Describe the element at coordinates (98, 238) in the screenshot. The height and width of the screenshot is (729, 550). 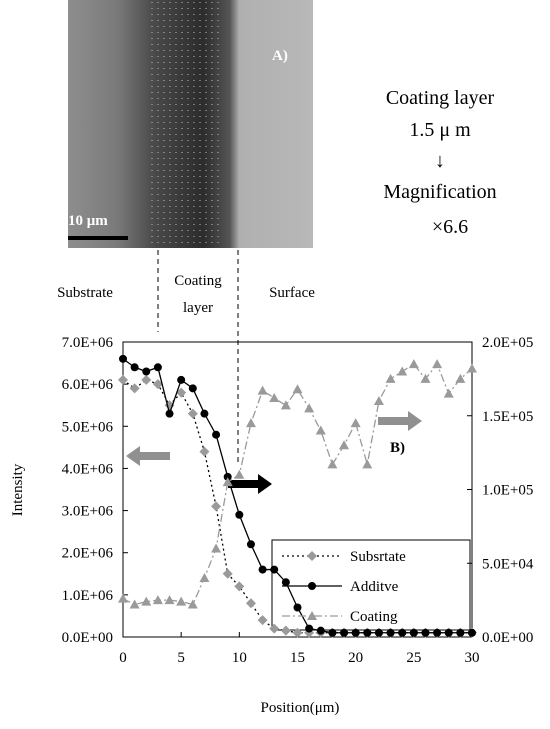
I see `scale-bar` at that location.